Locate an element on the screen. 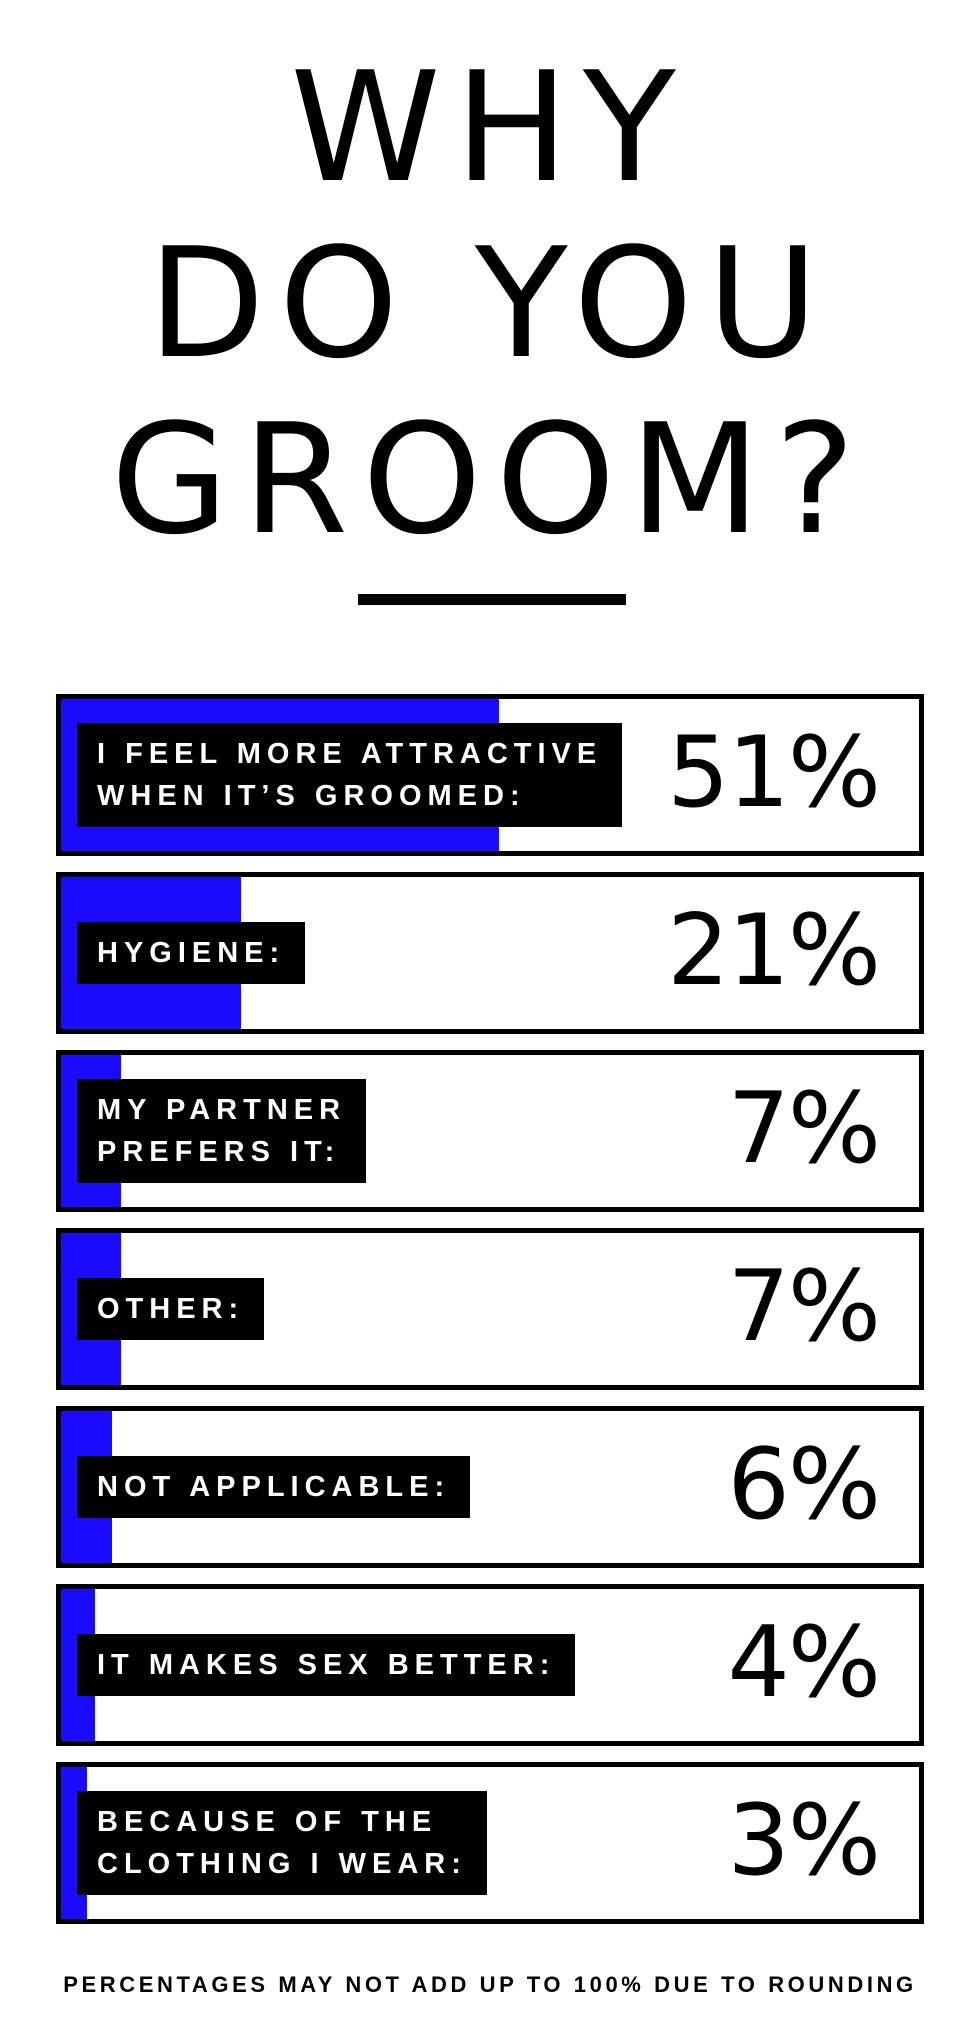 The height and width of the screenshot is (2042, 980). bar-row: NOT APPLICABLE: 6% is located at coordinates (490, 1487).